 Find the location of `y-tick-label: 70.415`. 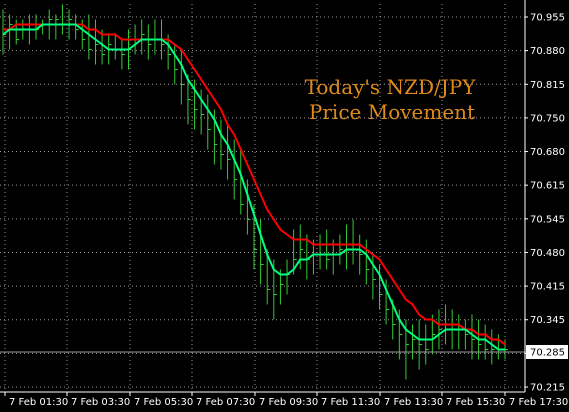

y-tick-label: 70.415 is located at coordinates (547, 287).